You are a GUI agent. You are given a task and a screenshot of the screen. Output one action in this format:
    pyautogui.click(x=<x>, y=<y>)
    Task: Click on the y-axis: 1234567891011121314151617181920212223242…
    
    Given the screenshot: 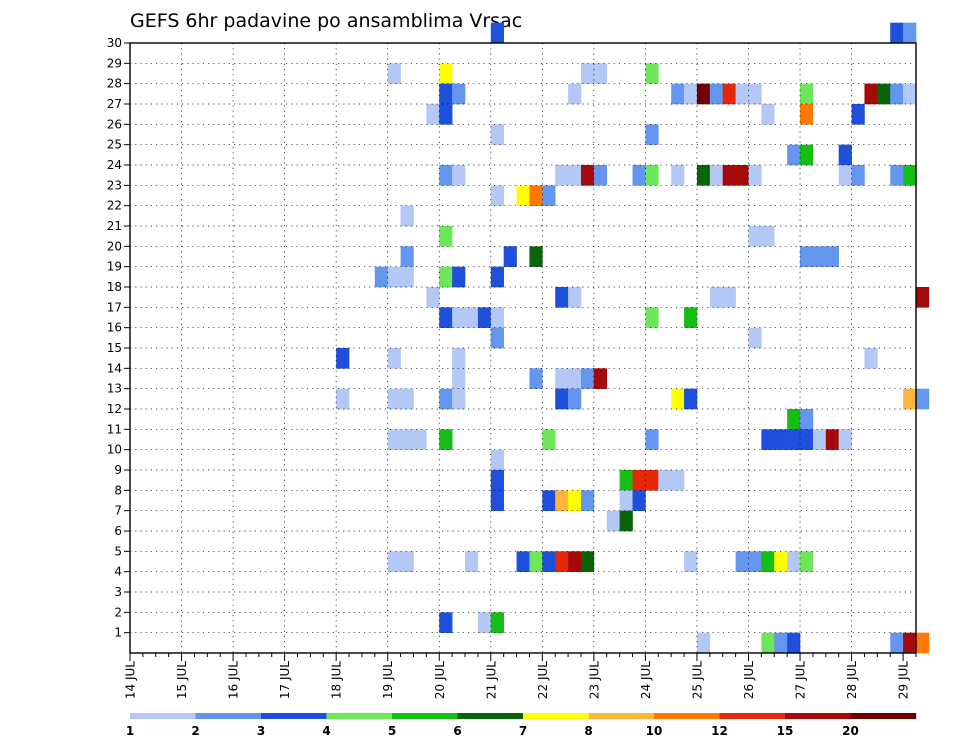 What is the action you would take?
    pyautogui.click(x=118, y=338)
    